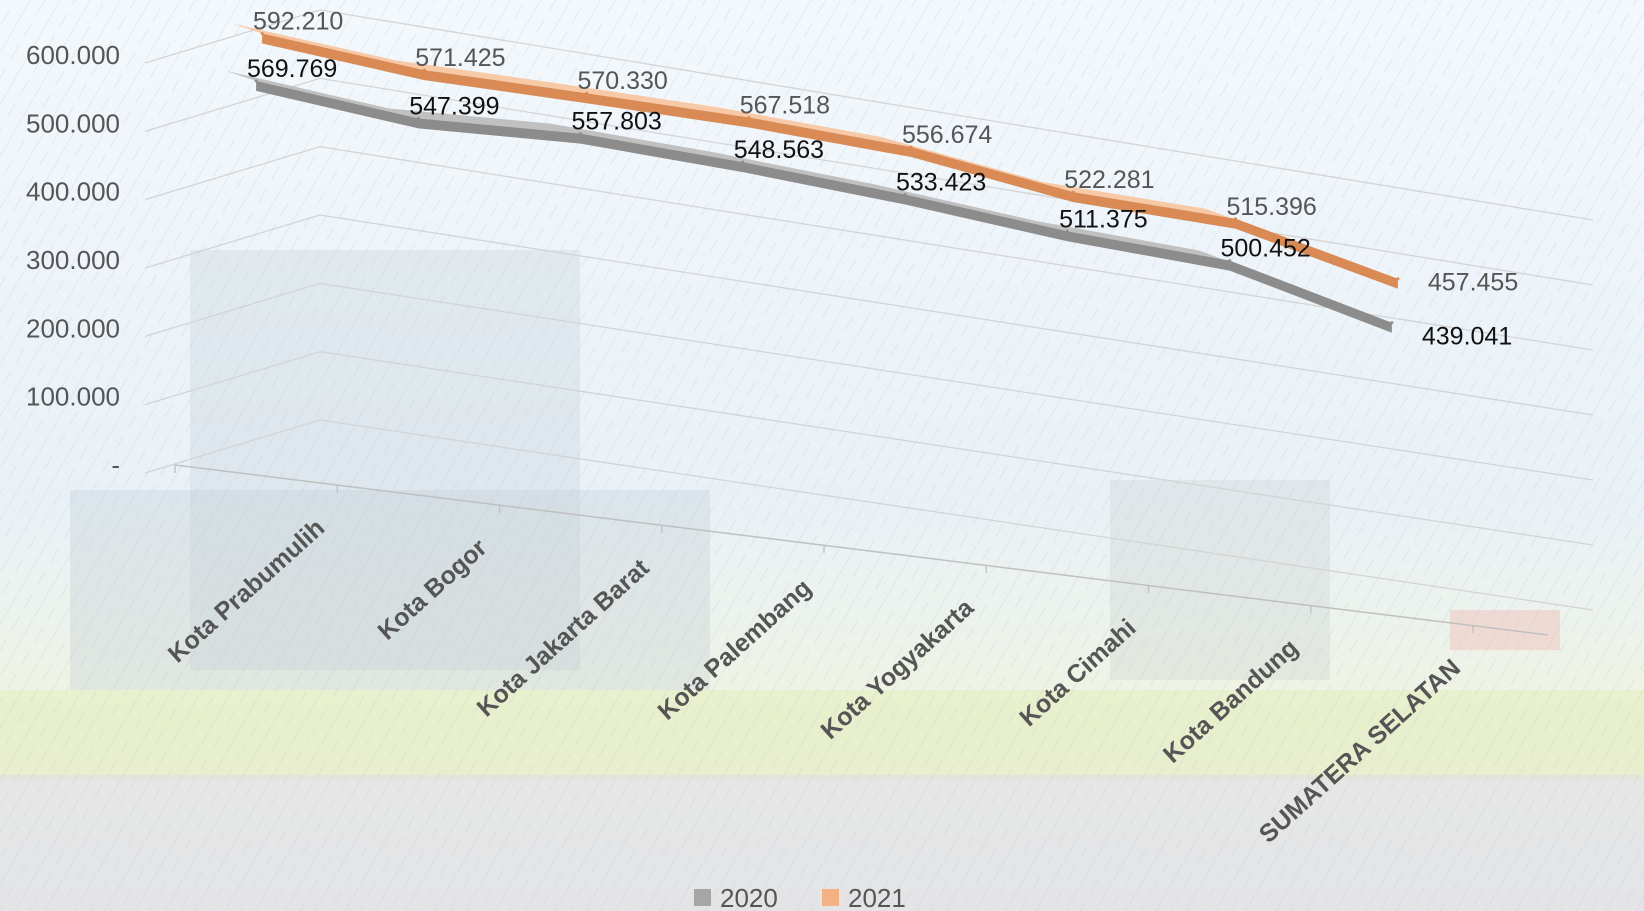 The image size is (1644, 911). Describe the element at coordinates (702, 897) in the screenshot. I see `legend-swatch-2020` at that location.